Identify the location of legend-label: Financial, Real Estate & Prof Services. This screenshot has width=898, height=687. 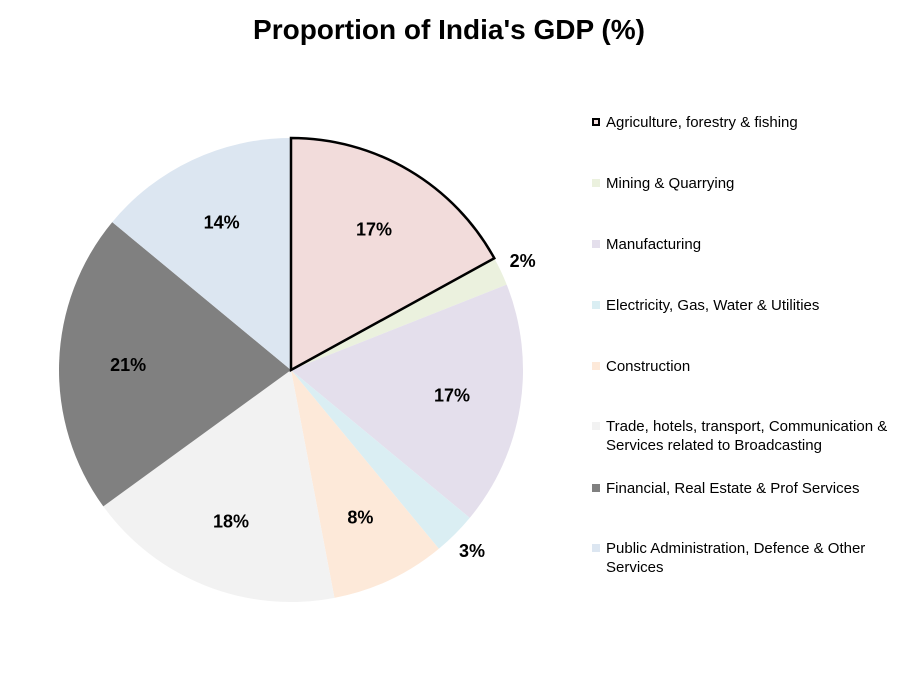
(733, 488).